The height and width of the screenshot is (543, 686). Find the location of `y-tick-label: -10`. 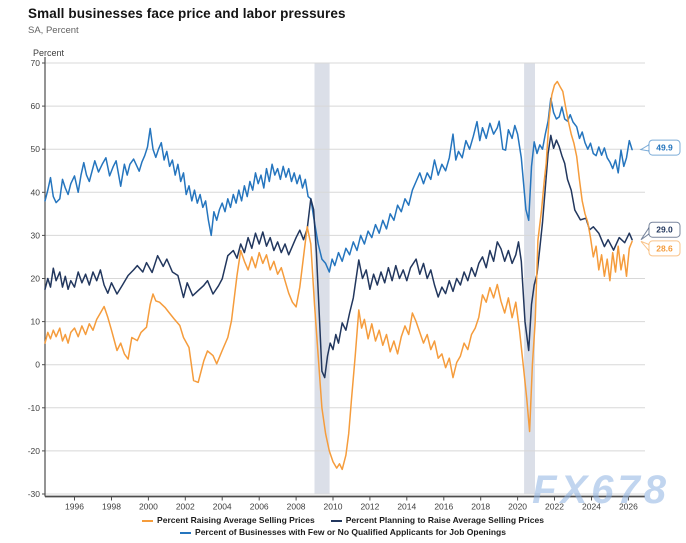

y-tick-label: -10 is located at coordinates (34, 408).